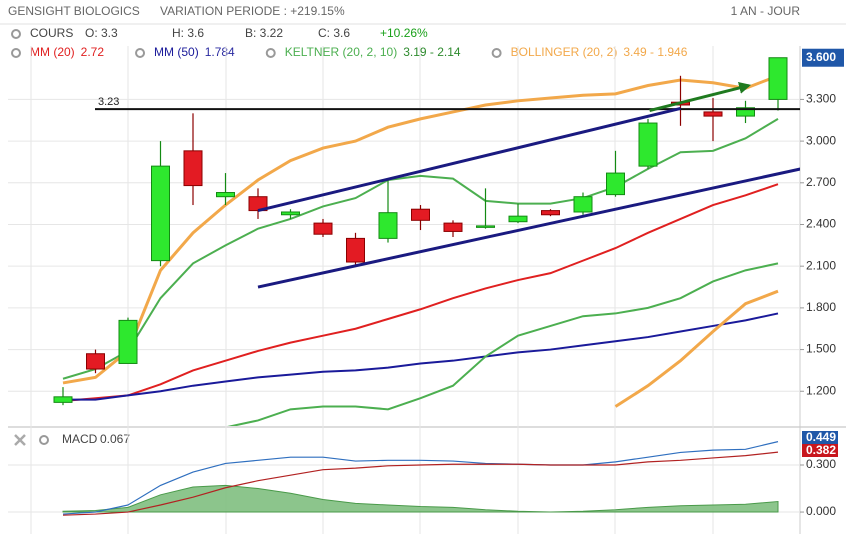  Describe the element at coordinates (821, 224) in the screenshot. I see `y-tick-label: 2.400` at that location.